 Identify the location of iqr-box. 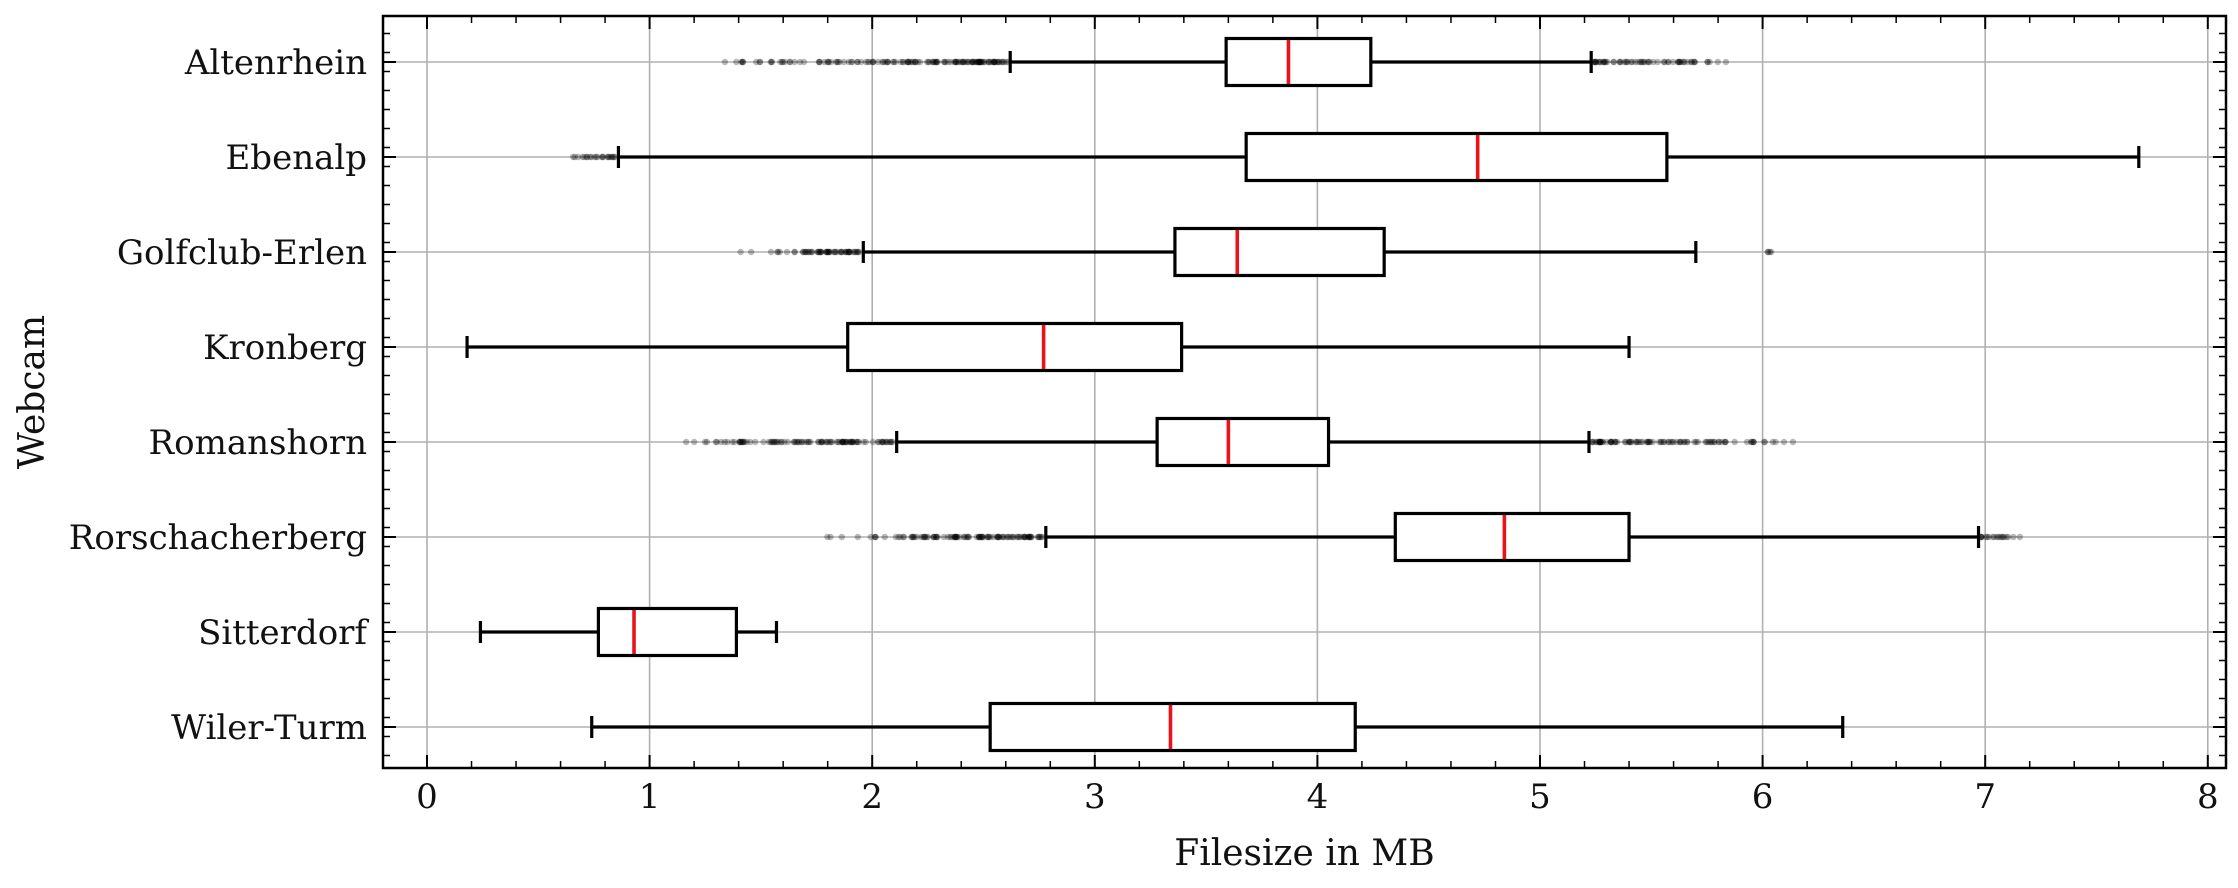
(1279, 252).